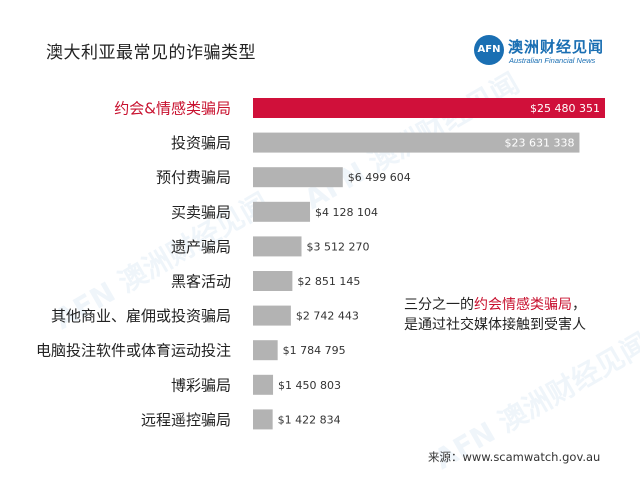  What do you see at coordinates (489, 50) in the screenshot?
I see `afn-logo-icon: AFN` at bounding box center [489, 50].